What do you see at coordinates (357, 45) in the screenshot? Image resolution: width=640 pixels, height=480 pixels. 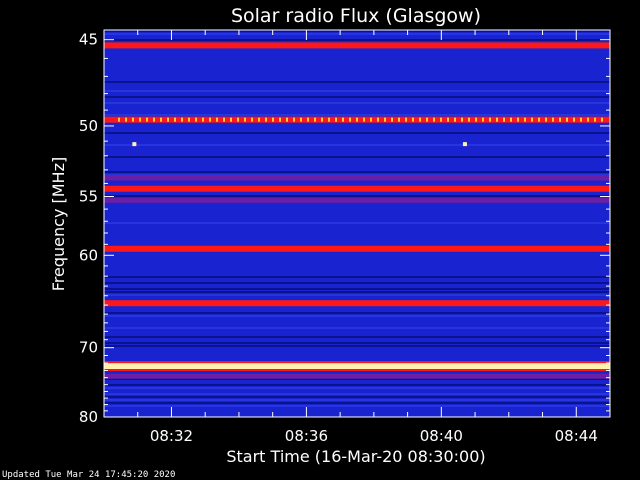 I see `frequency-band-45.3` at bounding box center [357, 45].